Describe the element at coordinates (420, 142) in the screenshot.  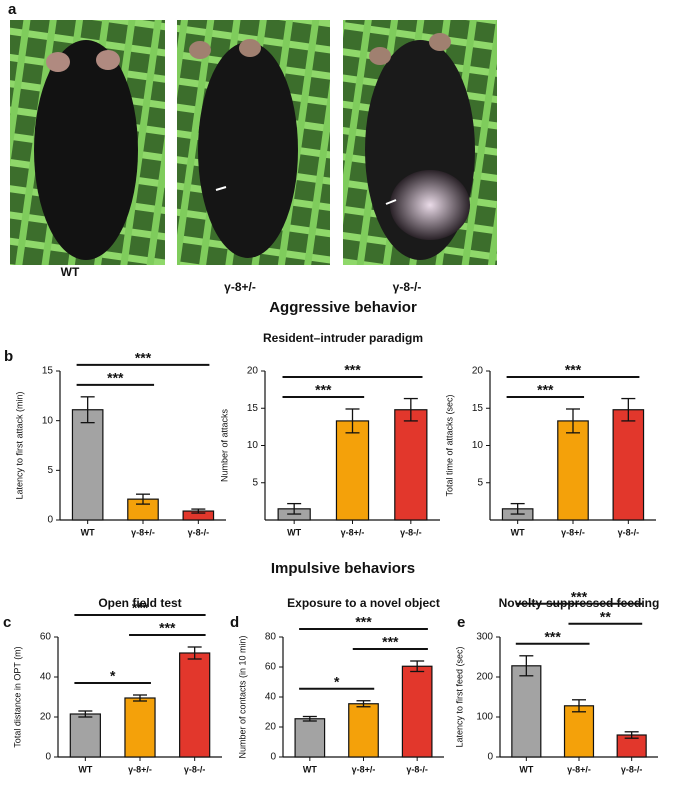
I see `photo-ko` at that location.